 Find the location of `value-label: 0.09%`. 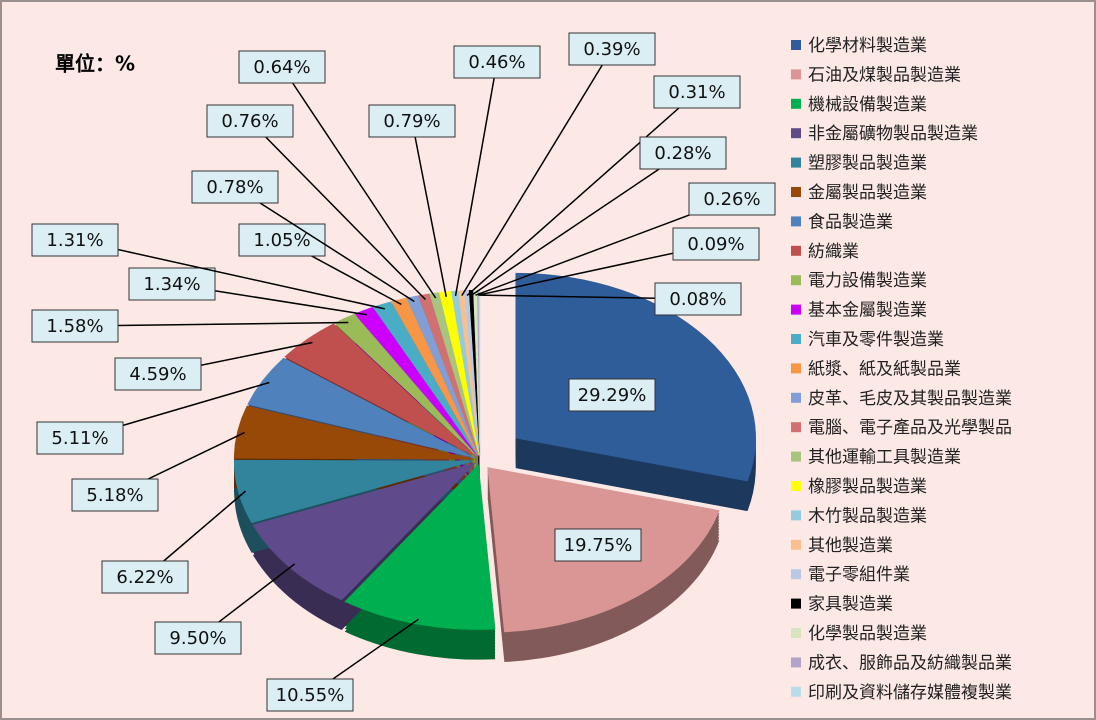

value-label: 0.09% is located at coordinates (715, 244).